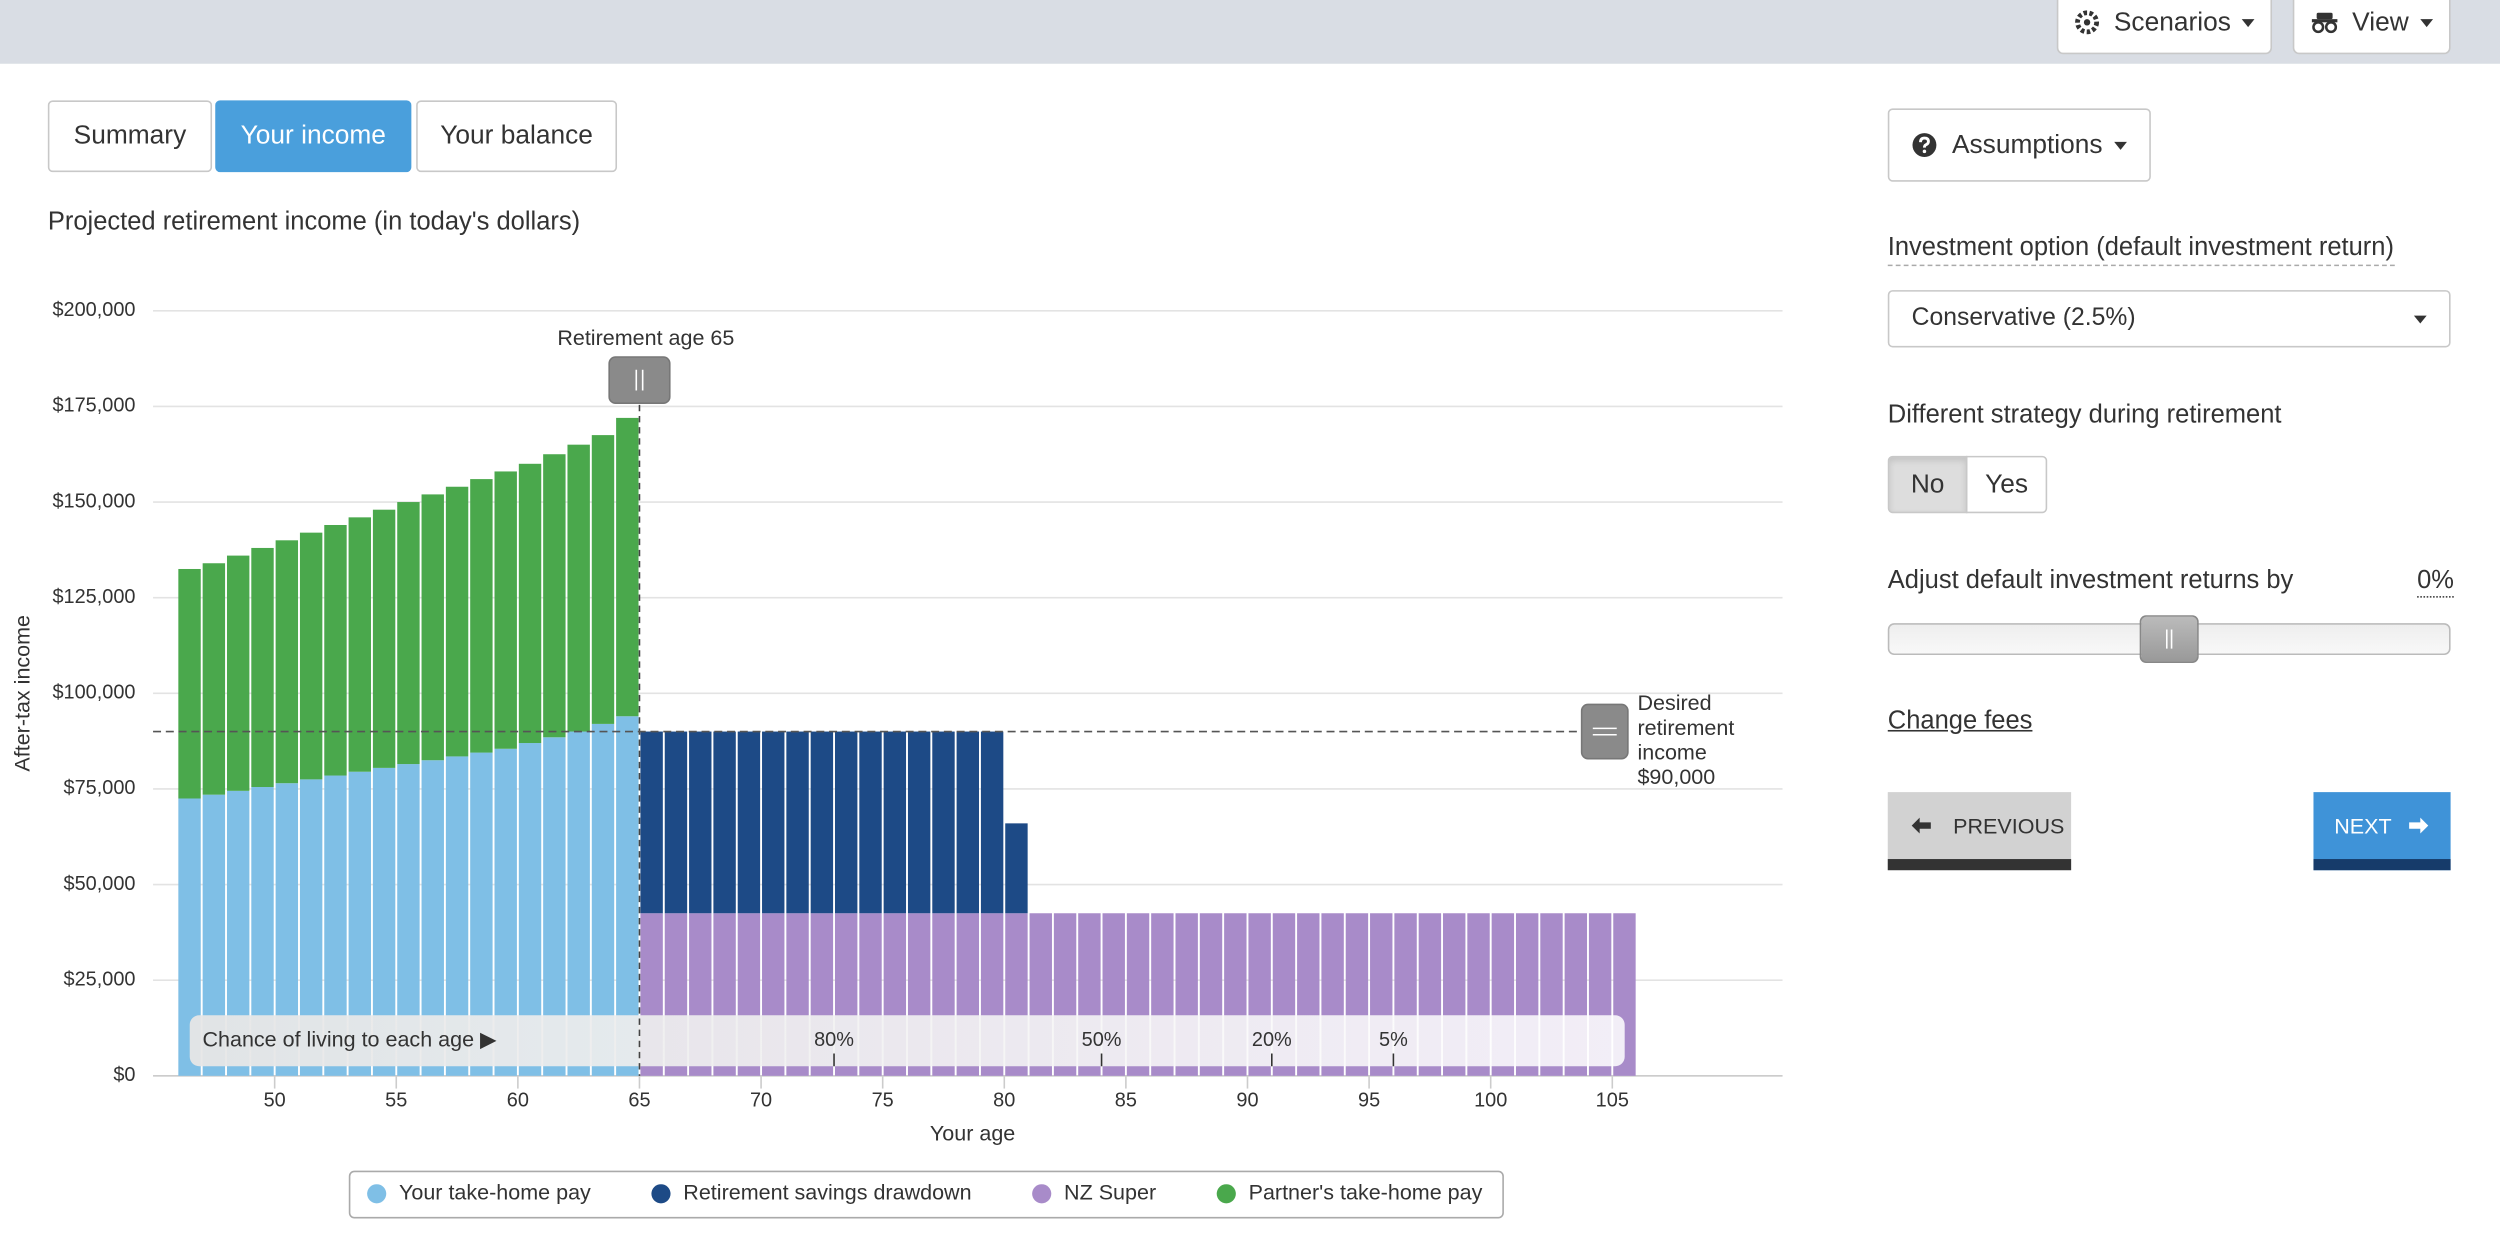  Describe the element at coordinates (1921, 825) in the screenshot. I see `left-arrow` at that location.